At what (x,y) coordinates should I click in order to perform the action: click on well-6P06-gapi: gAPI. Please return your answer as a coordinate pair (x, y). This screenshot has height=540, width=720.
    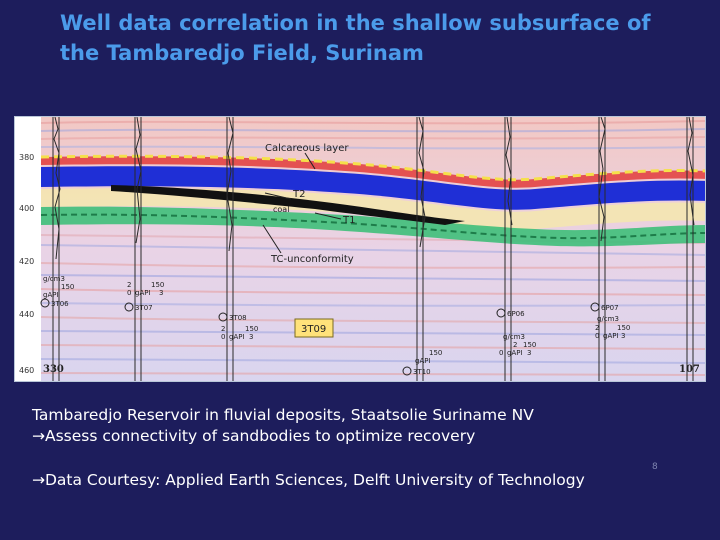
    Looking at the image, I should click on (515, 353).